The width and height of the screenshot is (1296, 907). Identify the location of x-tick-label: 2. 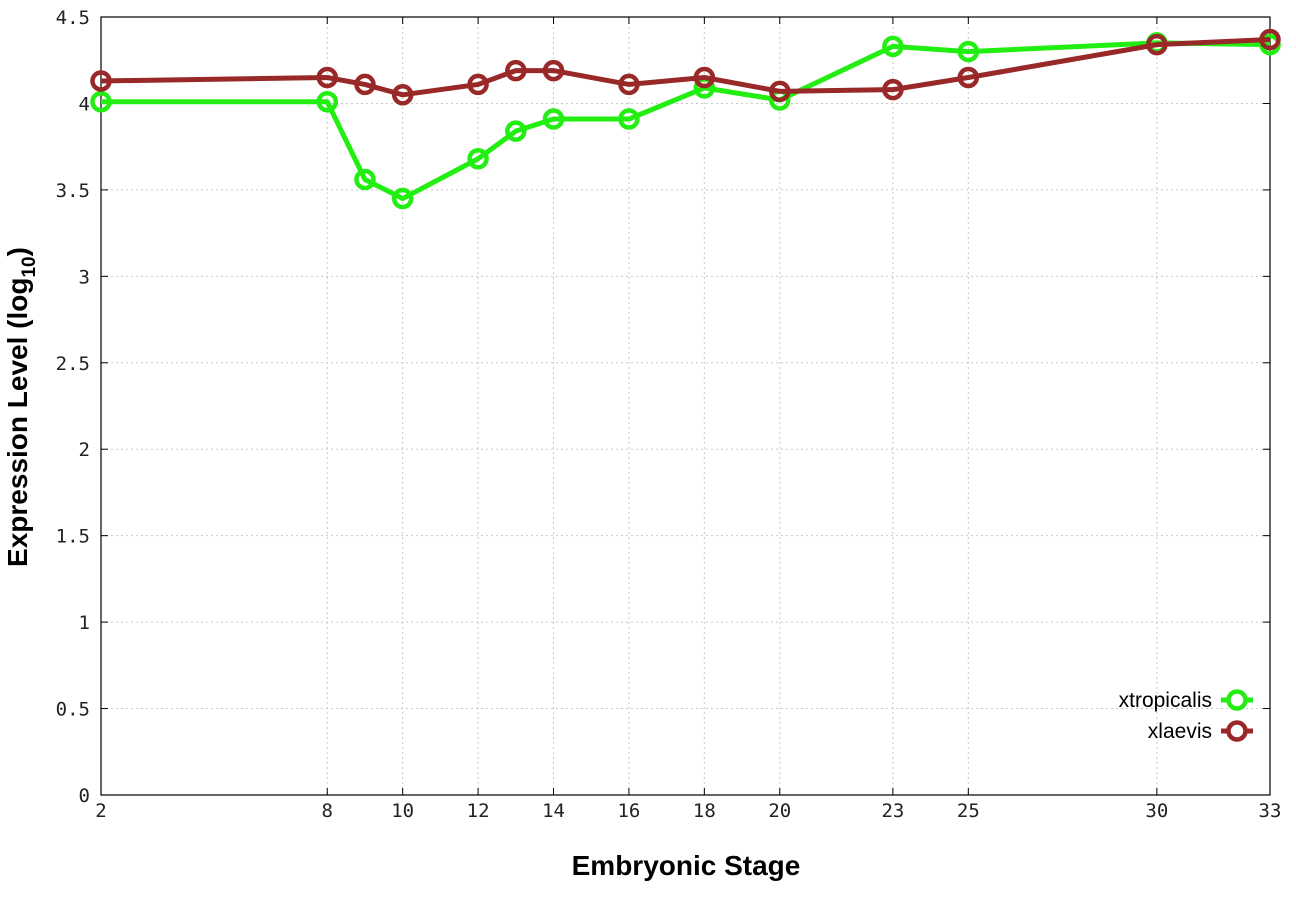
(100, 811).